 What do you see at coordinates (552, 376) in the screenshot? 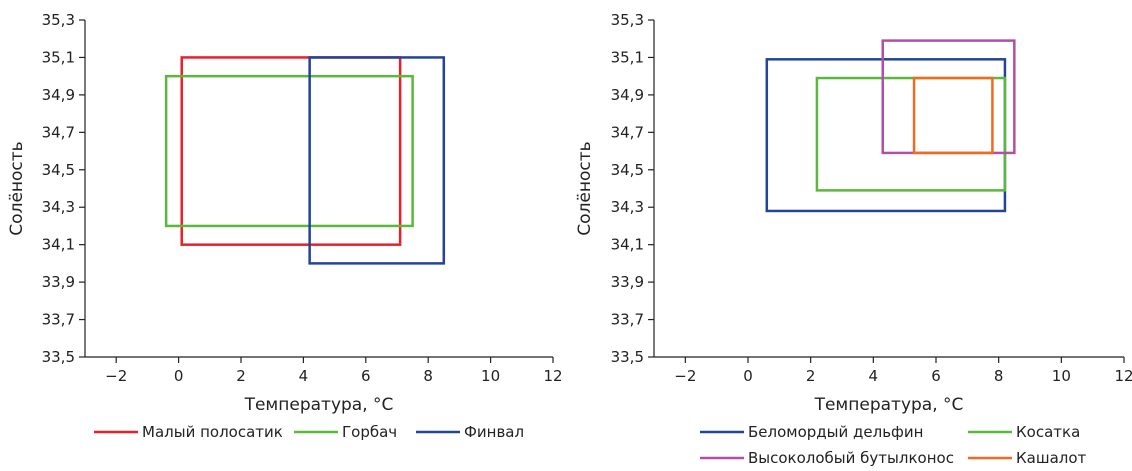
I see `left-x-tick-label: 12` at bounding box center [552, 376].